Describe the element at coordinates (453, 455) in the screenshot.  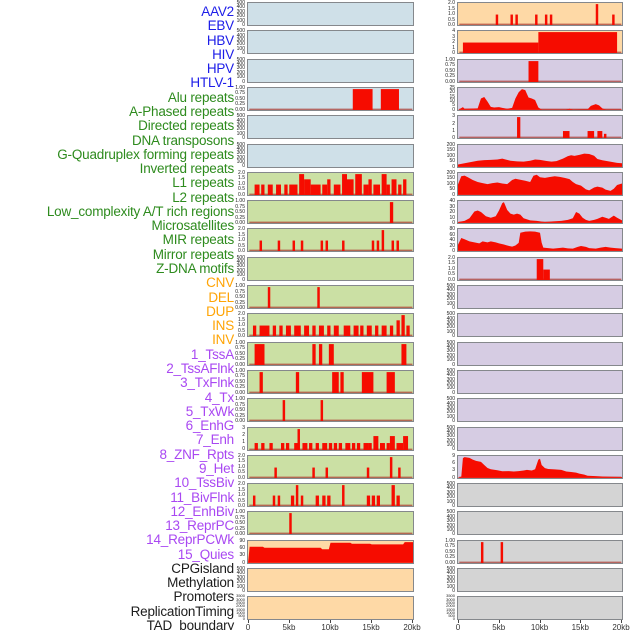
I see `y-tick-label: 9` at that location.